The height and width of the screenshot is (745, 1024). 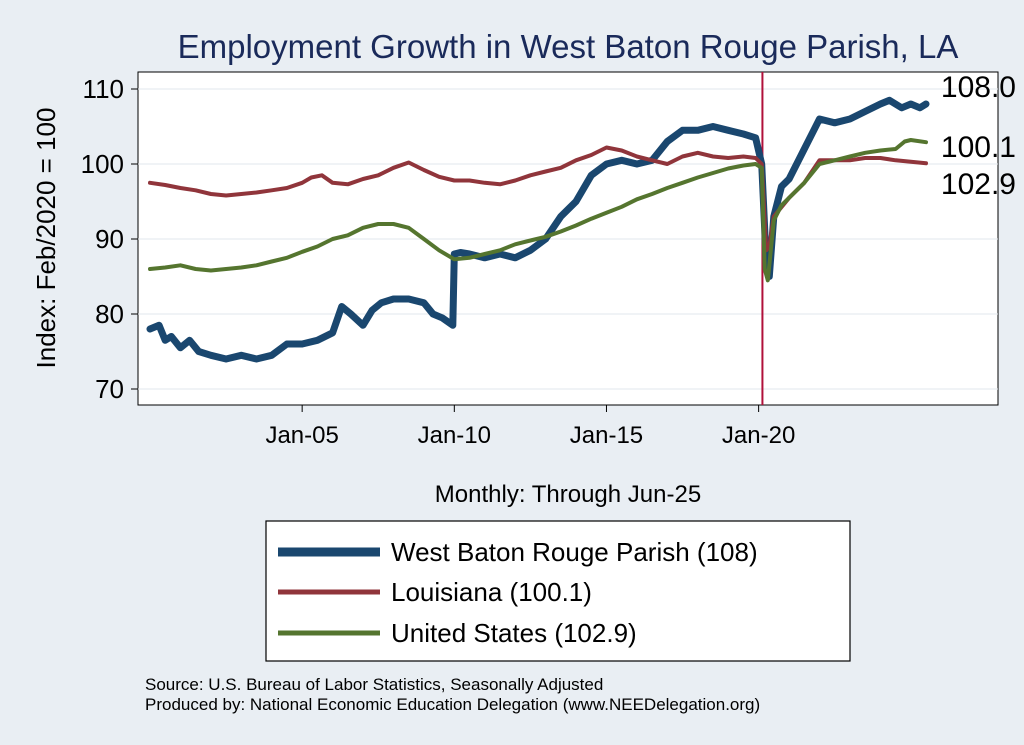 What do you see at coordinates (109, 389) in the screenshot?
I see `y-tick-label: 70` at bounding box center [109, 389].